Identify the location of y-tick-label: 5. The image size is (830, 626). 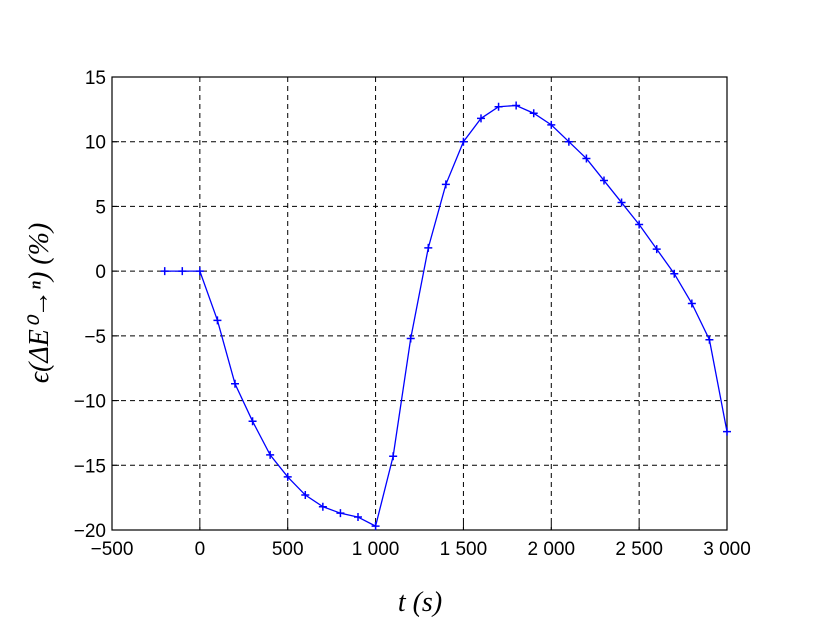
(100, 207).